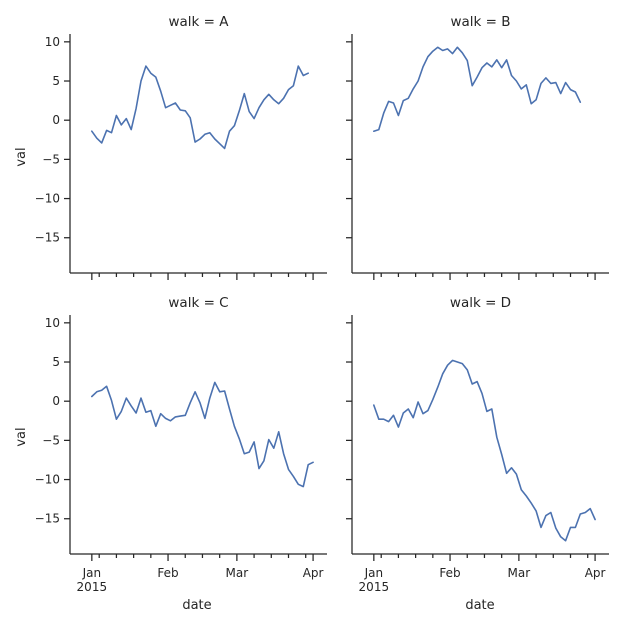 This screenshot has height=630, width=630. Describe the element at coordinates (196, 605) in the screenshot. I see `x-axis-label-left: date` at that location.